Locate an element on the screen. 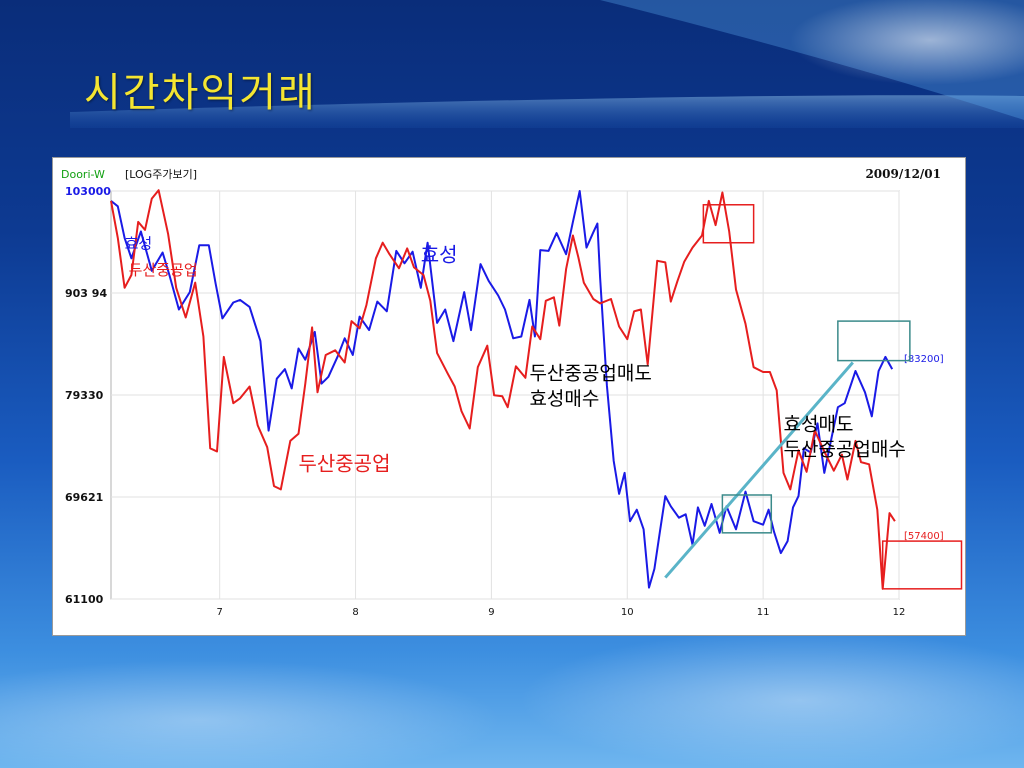  highlight-box-hyosung-low is located at coordinates (747, 514).